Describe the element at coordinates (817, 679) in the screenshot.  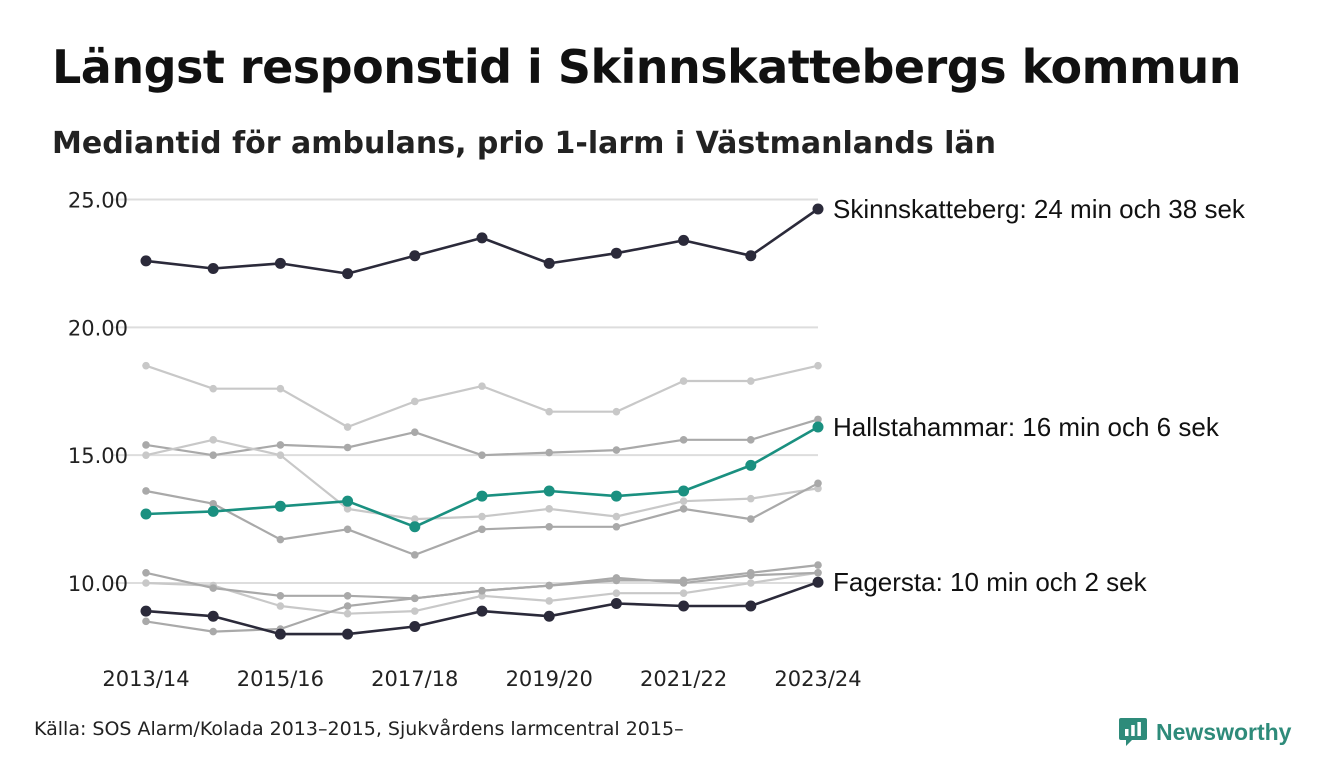
I see `x-tick-label: 2023/24` at that location.